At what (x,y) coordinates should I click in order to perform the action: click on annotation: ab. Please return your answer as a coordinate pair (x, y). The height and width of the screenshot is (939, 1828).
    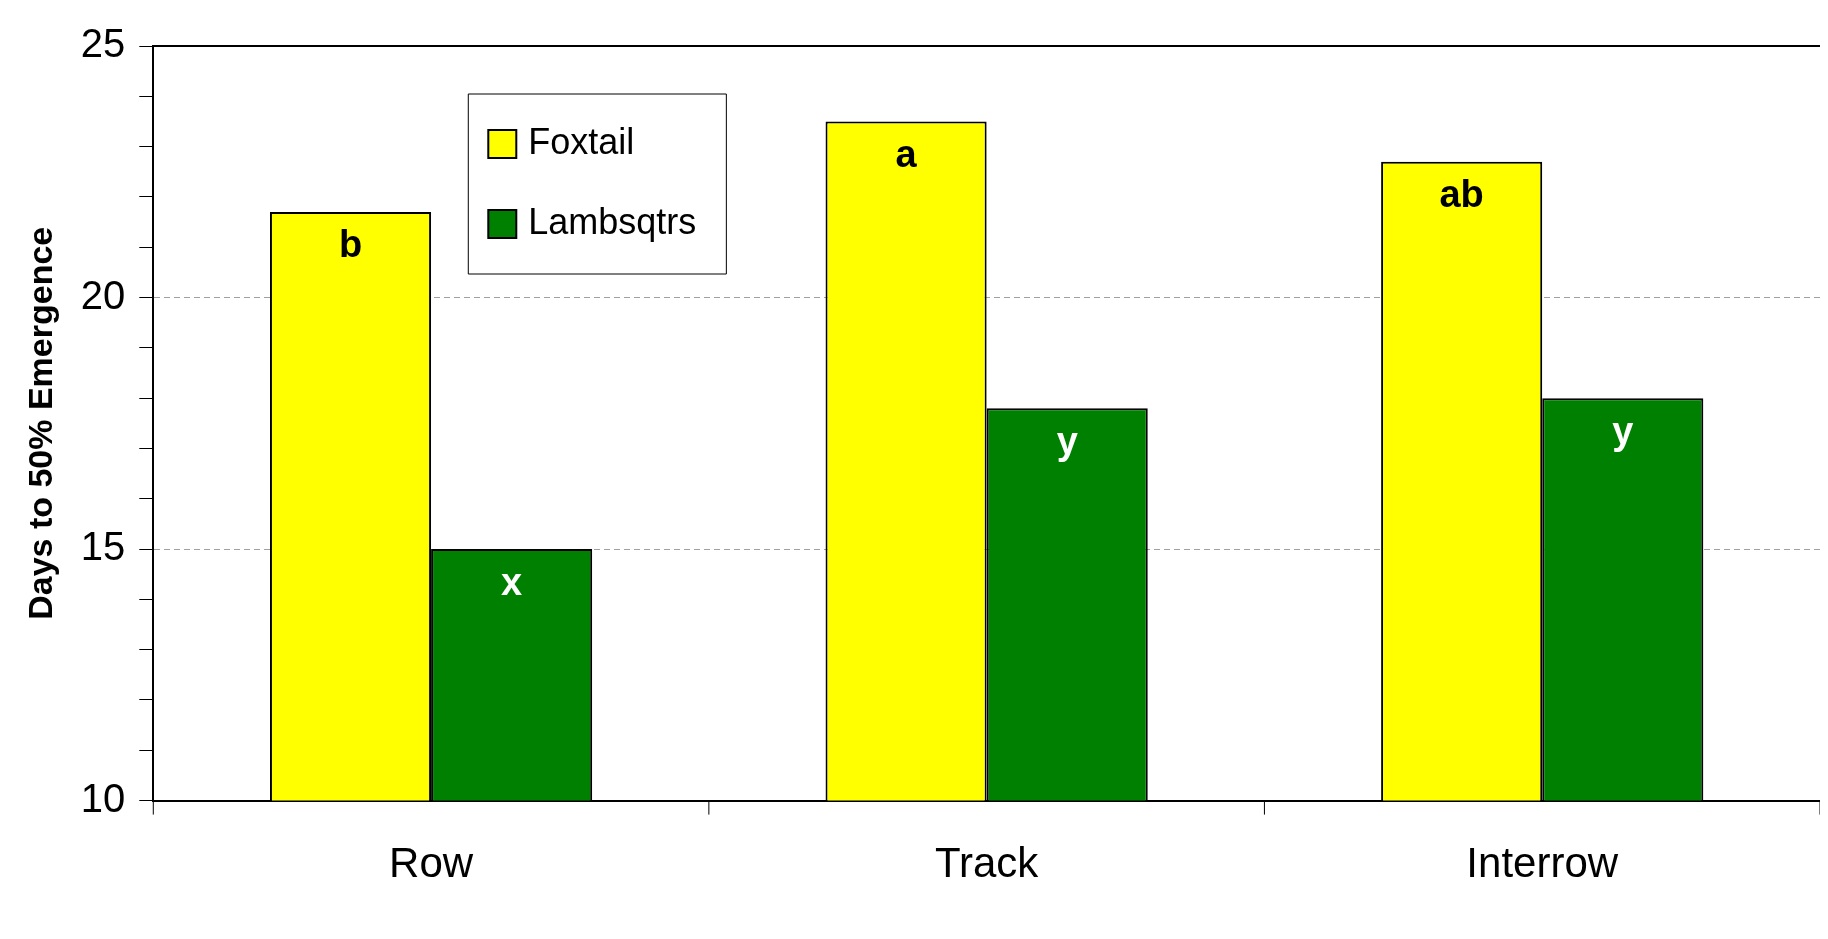
    Looking at the image, I should click on (1461, 194).